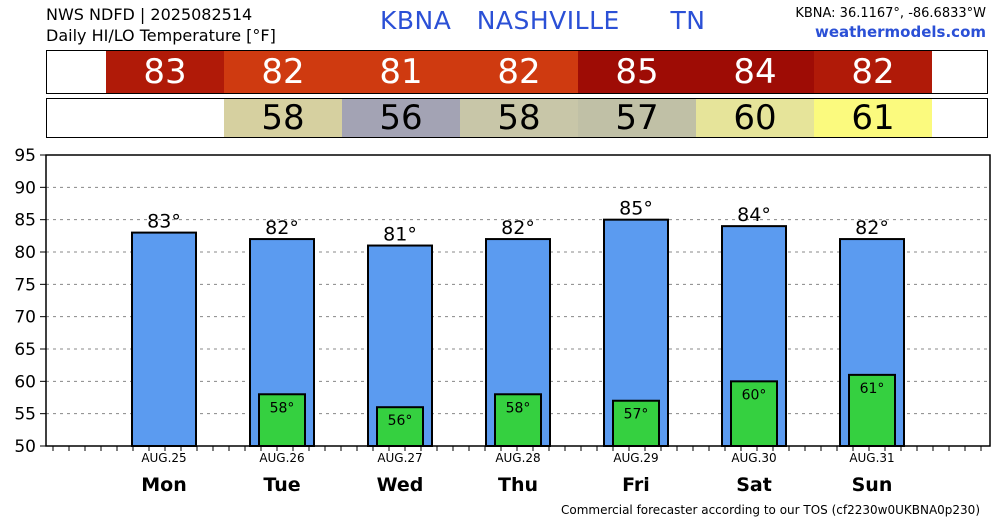  Describe the element at coordinates (25, 188) in the screenshot. I see `y-tick-label: 90` at that location.